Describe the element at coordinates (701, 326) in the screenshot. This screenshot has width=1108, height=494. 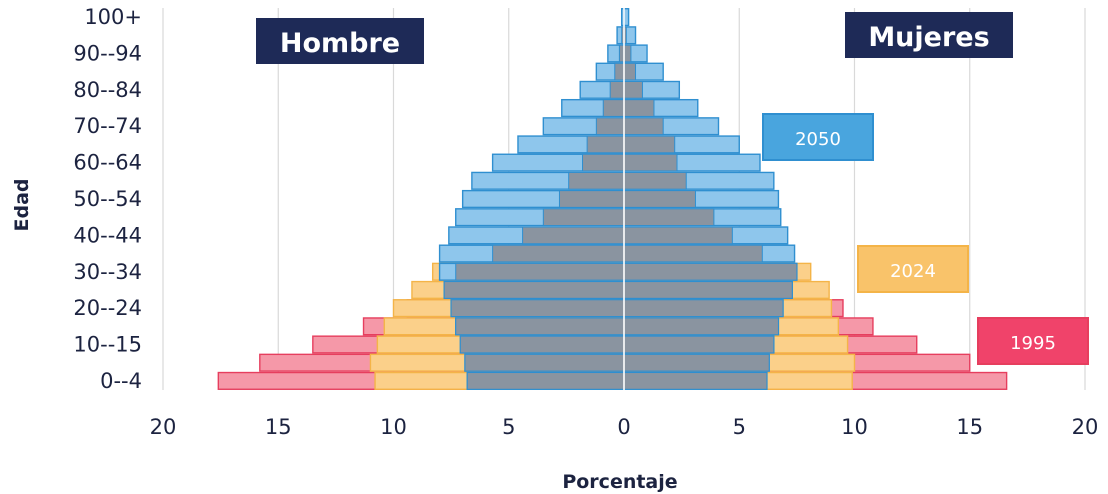
I see `bar-inner-mujeres-15--19` at that location.